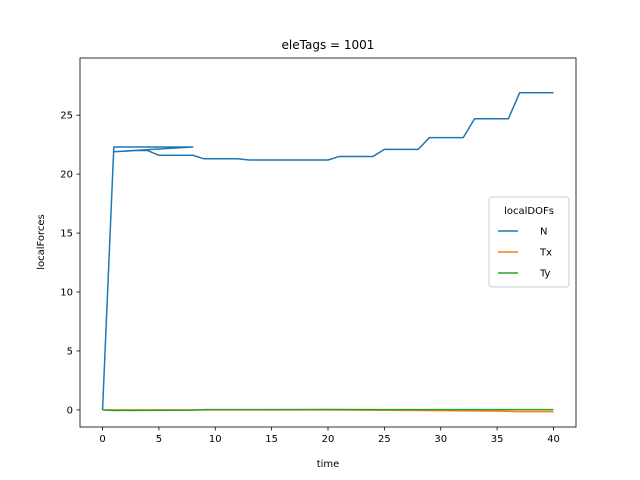 The width and height of the screenshot is (640, 480). I want to click on y-axis-title: localForces, so click(41, 242).